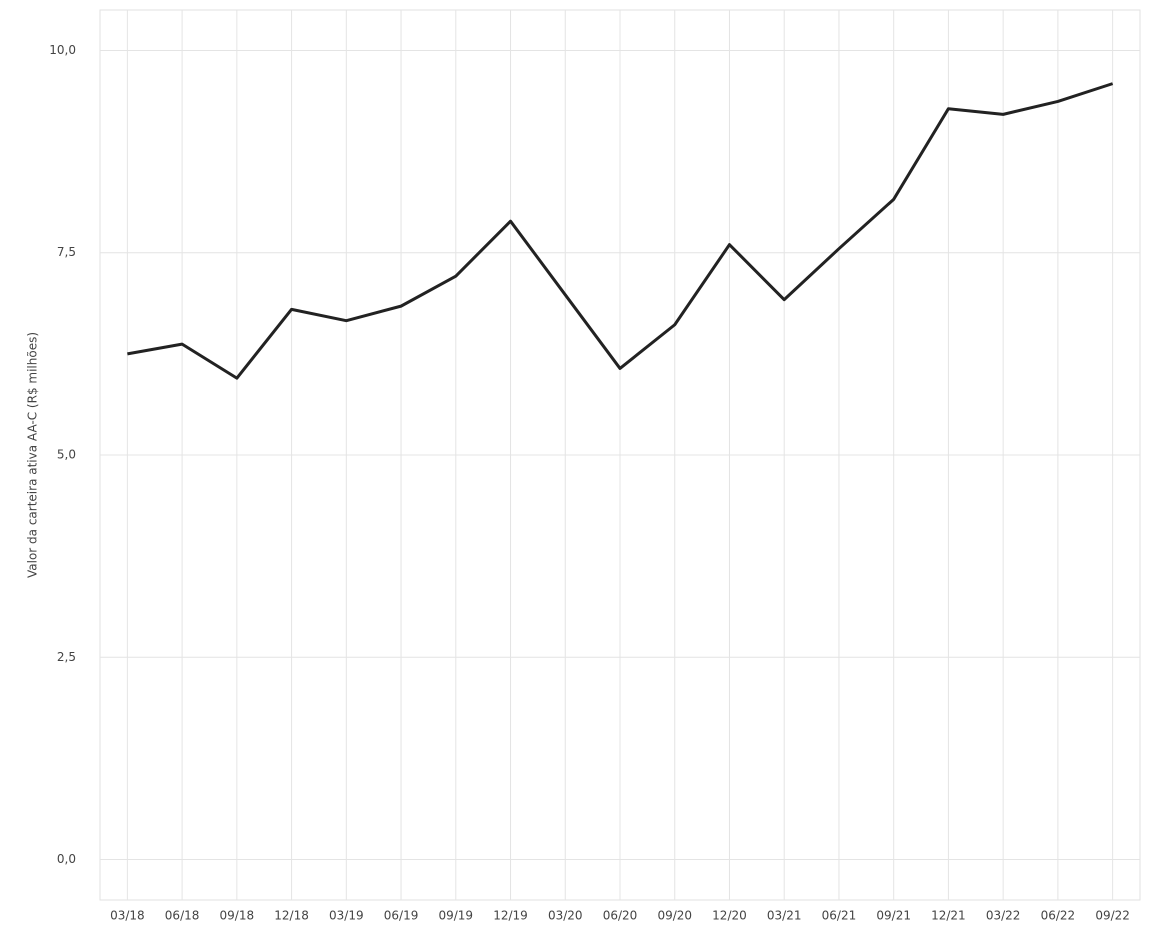 Image resolution: width=1166 pixels, height=930 pixels. What do you see at coordinates (674, 916) in the screenshot?
I see `x-tick-label: 09/20` at bounding box center [674, 916].